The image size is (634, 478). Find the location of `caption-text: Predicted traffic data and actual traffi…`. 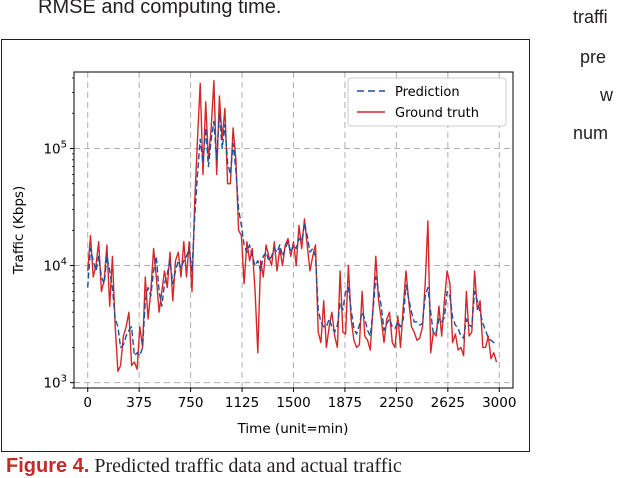

caption-text: Predicted traffic data and actual traffi… is located at coordinates (248, 466).